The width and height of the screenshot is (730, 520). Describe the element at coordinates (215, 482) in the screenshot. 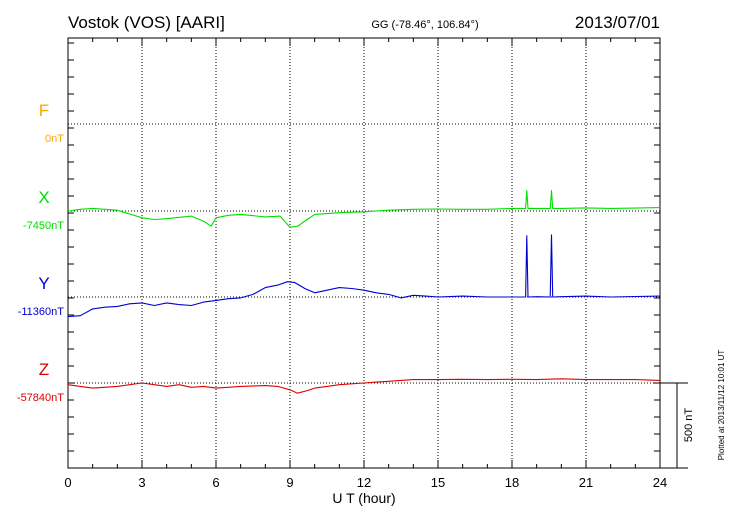

I see `x-tick-label: 6` at that location.